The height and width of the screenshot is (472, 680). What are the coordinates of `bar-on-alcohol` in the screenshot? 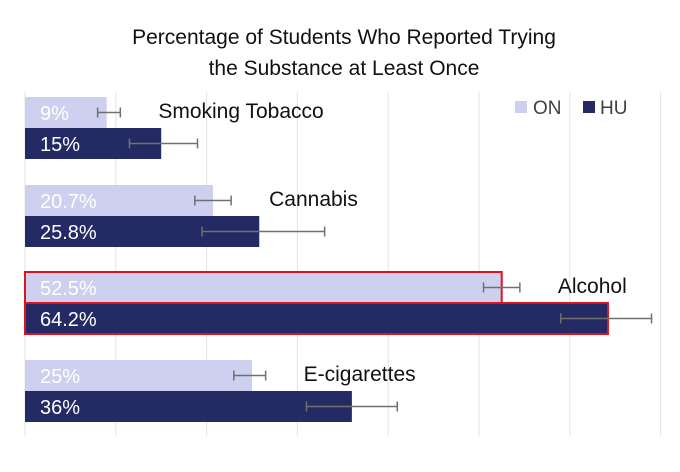 It's located at (263, 287).